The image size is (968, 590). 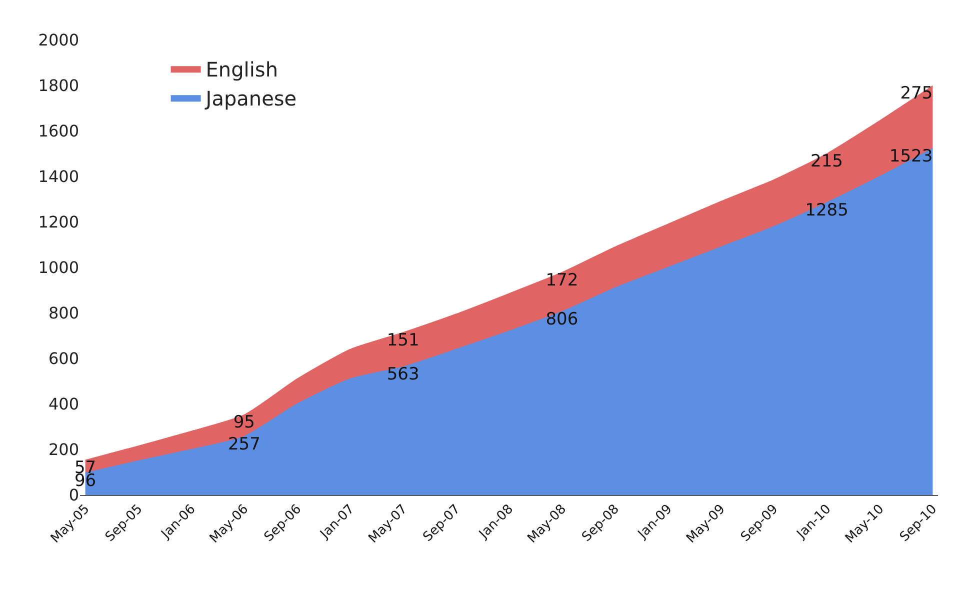 What do you see at coordinates (73, 495) in the screenshot?
I see `y-tick-label: 0` at bounding box center [73, 495].